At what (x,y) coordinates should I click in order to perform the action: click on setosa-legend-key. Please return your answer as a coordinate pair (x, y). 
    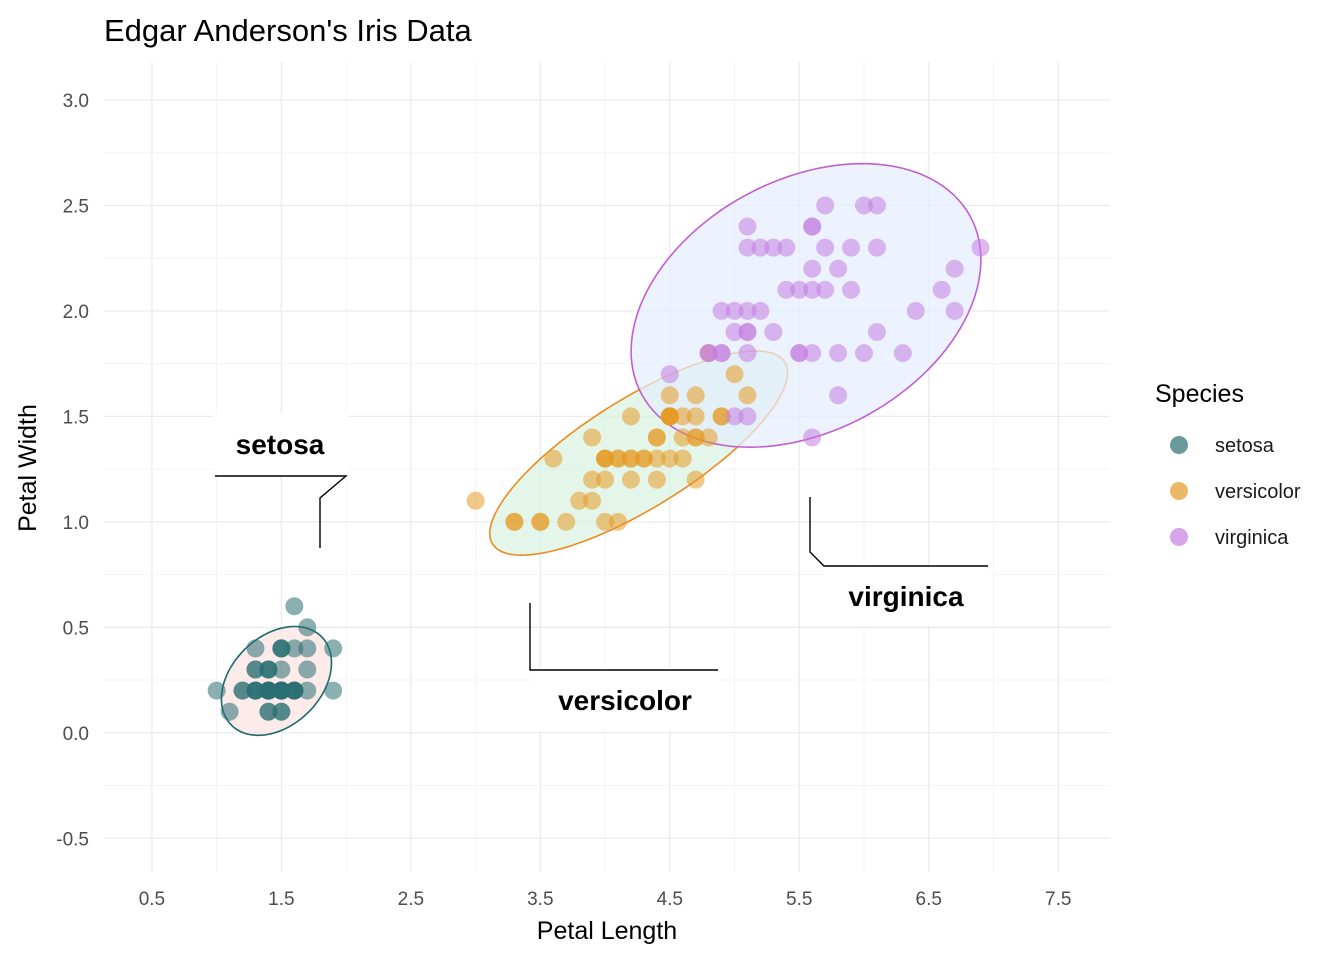
    Looking at the image, I should click on (1179, 445).